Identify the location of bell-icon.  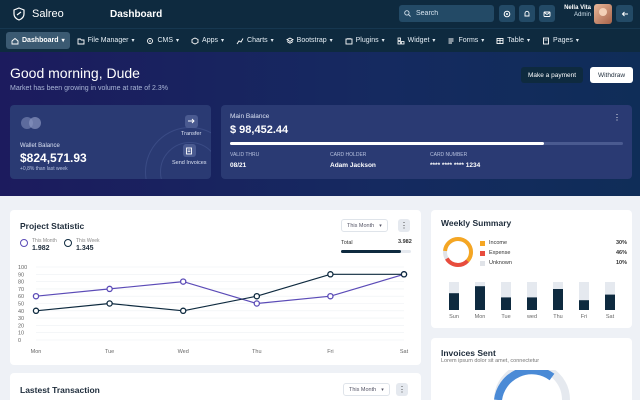
(527, 13).